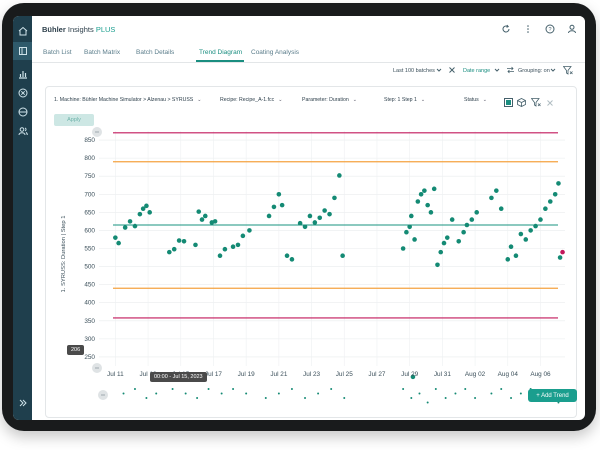 This screenshot has height=450, width=600. I want to click on color-swatch-icon, so click(508, 103).